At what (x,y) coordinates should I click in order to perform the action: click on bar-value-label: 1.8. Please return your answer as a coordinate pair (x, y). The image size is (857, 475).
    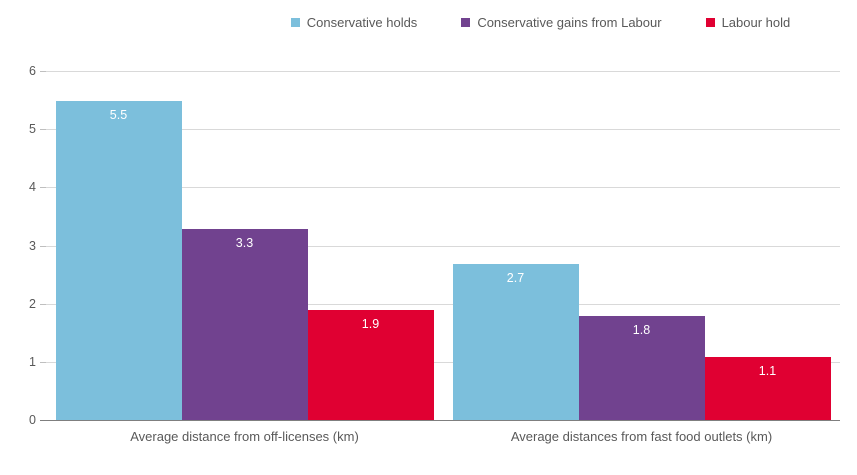
    Looking at the image, I should click on (641, 330).